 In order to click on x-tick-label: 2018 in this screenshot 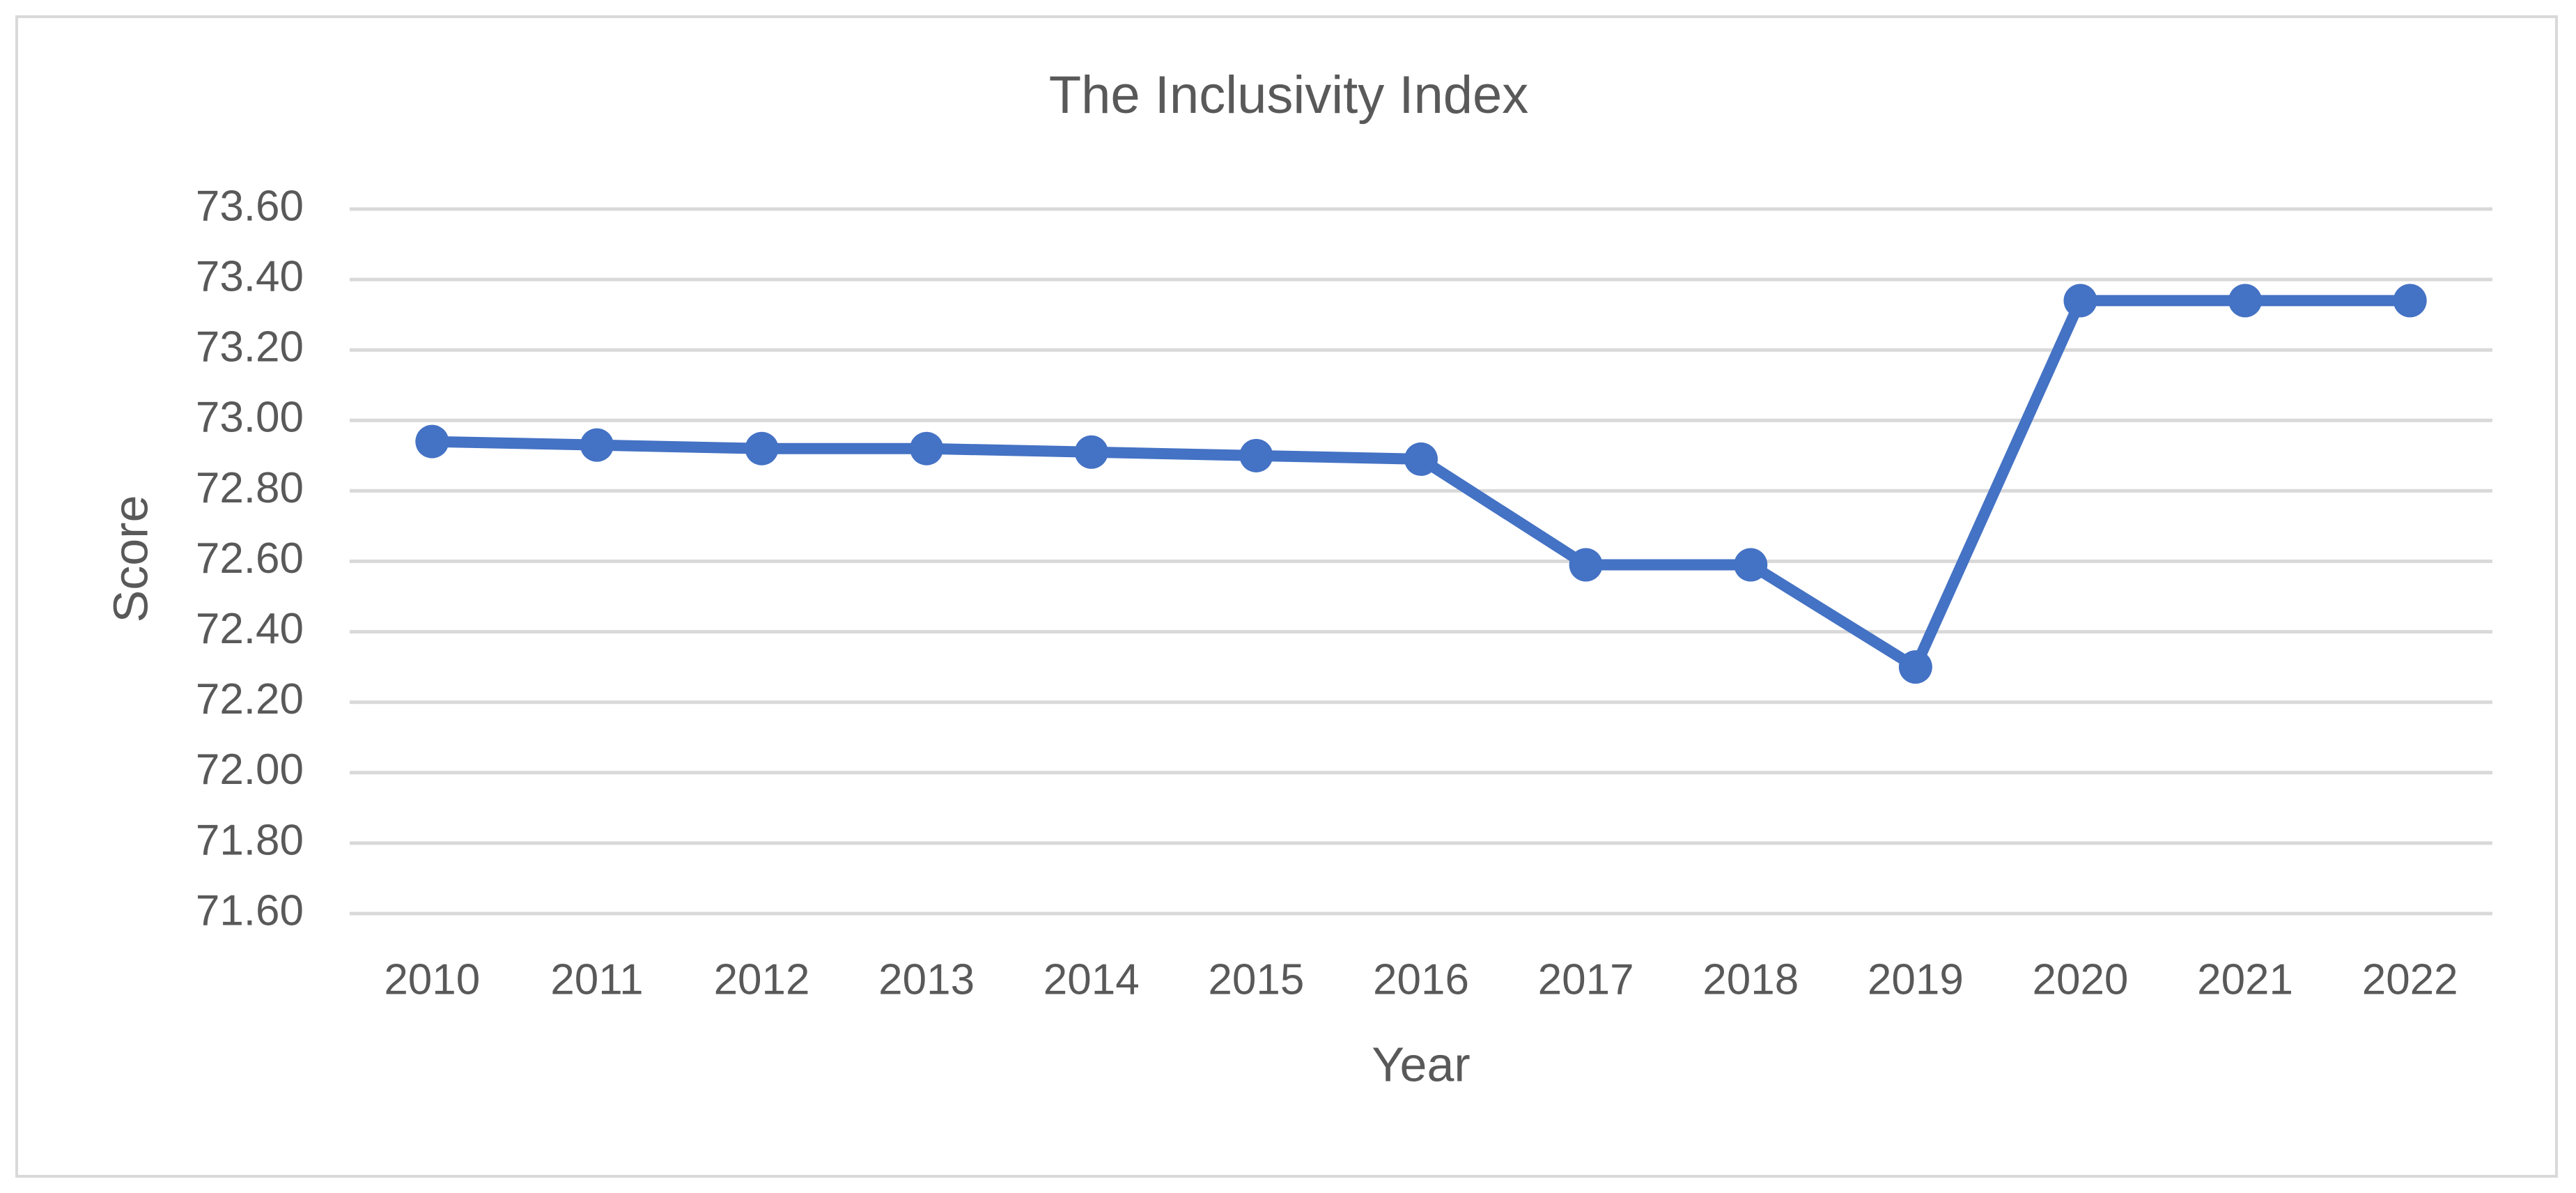, I will do `click(1750, 979)`.